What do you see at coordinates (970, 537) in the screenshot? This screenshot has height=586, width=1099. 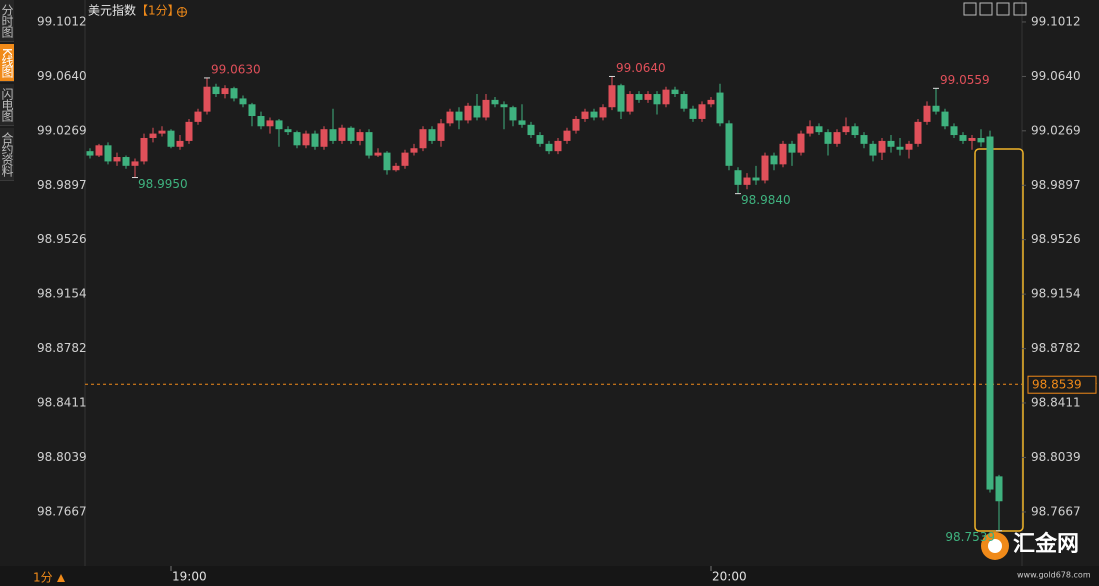 I see `low-label: 98.7539` at bounding box center [970, 537].